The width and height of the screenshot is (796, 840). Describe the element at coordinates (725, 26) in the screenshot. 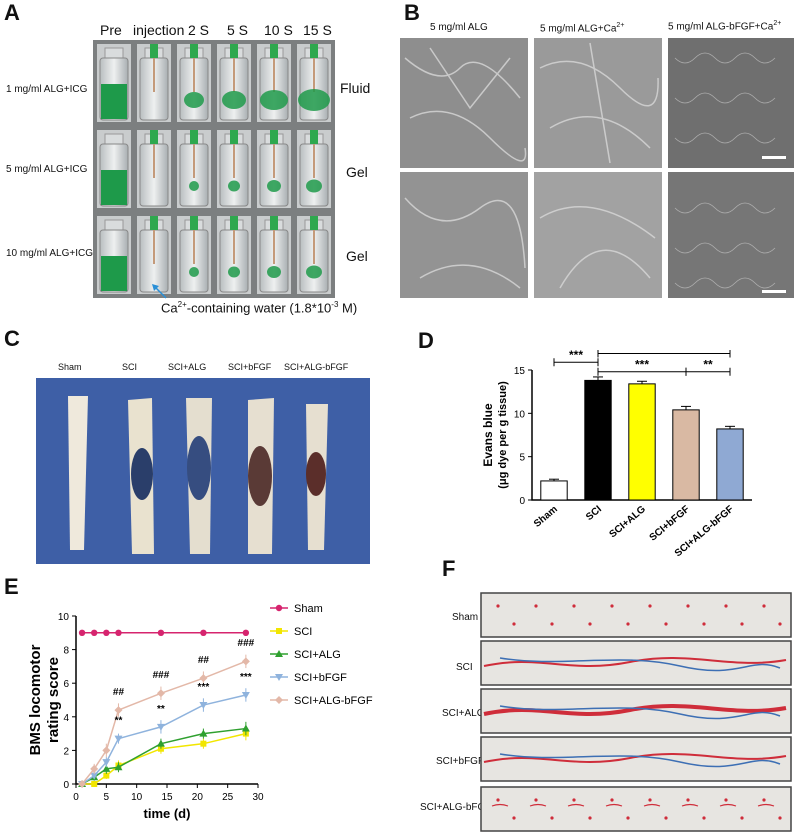

I see `sem-col3-label: 5 mg/ml ALG-bFGF+Ca2+` at that location.